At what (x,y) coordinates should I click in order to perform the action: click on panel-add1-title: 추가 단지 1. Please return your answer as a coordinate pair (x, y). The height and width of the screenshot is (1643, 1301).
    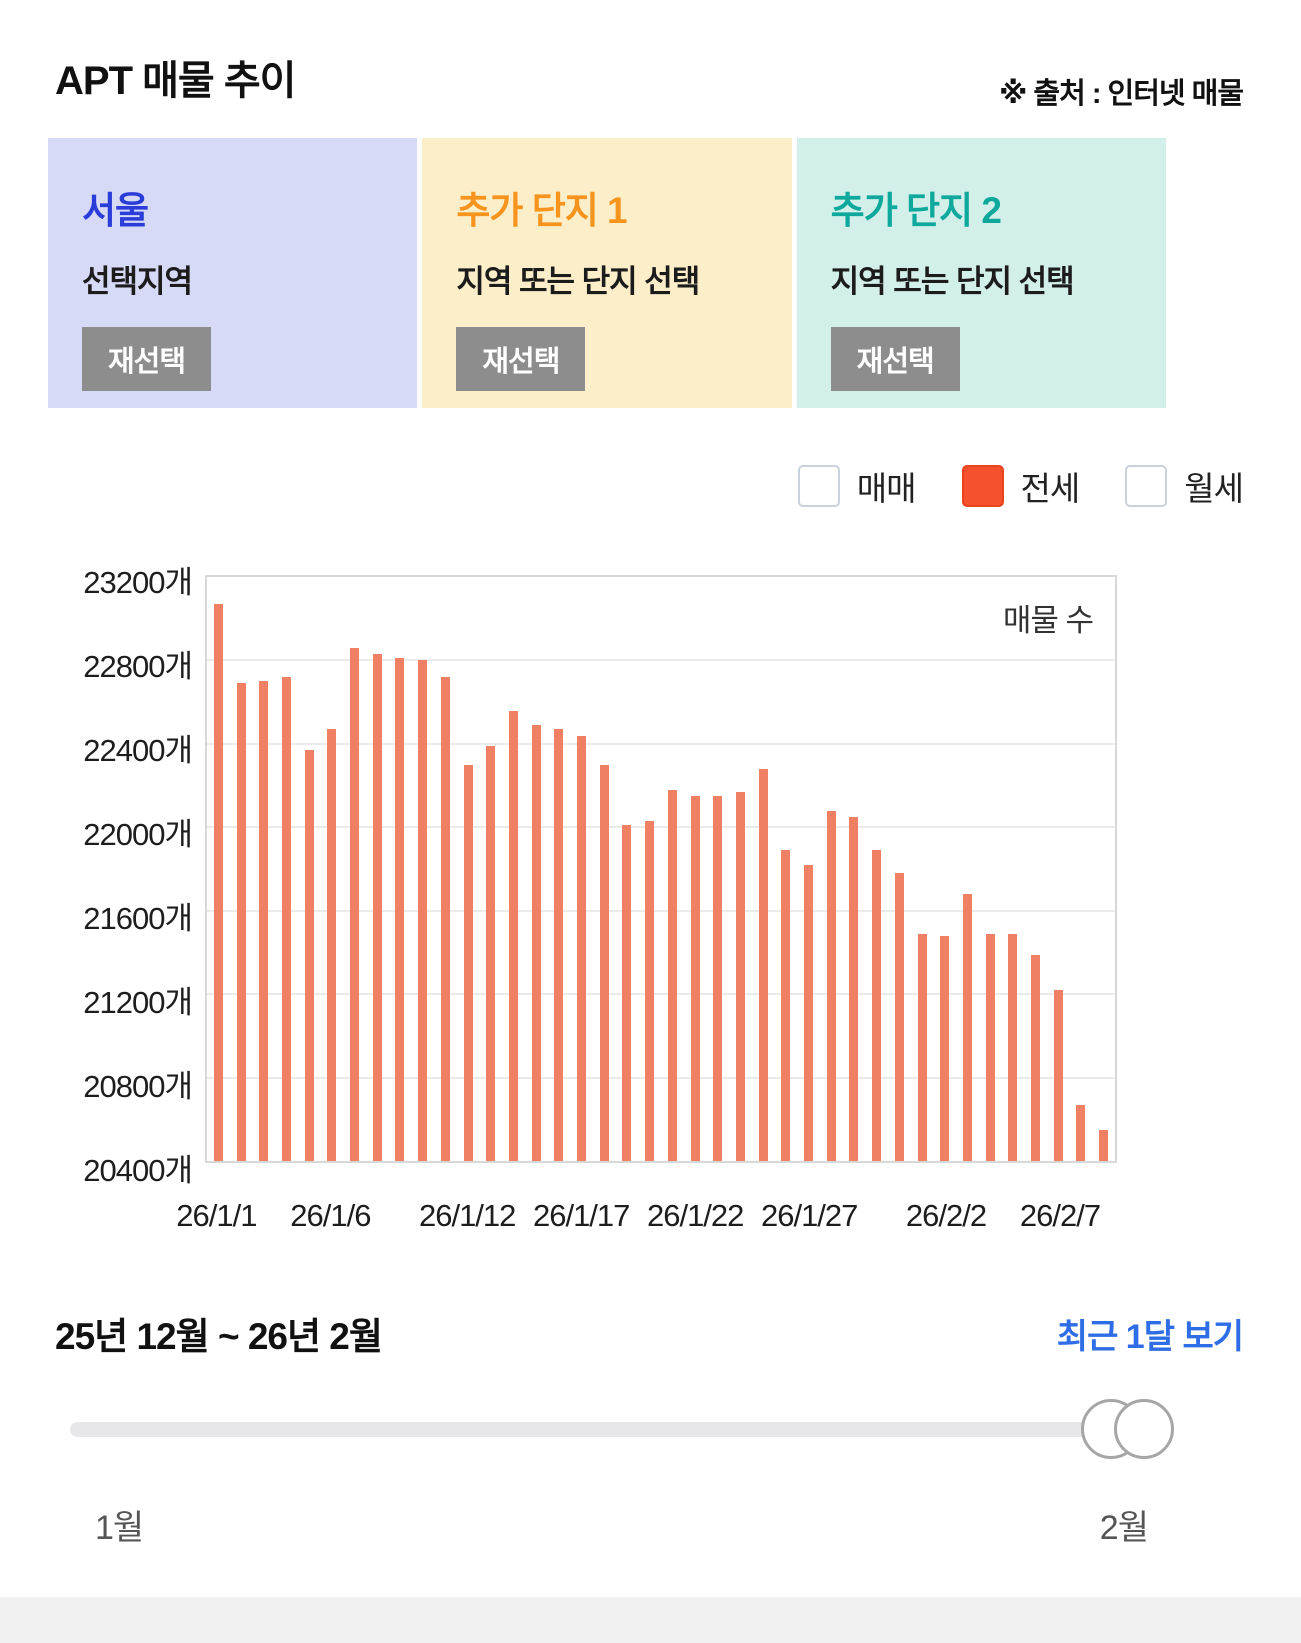
    Looking at the image, I should click on (541, 210).